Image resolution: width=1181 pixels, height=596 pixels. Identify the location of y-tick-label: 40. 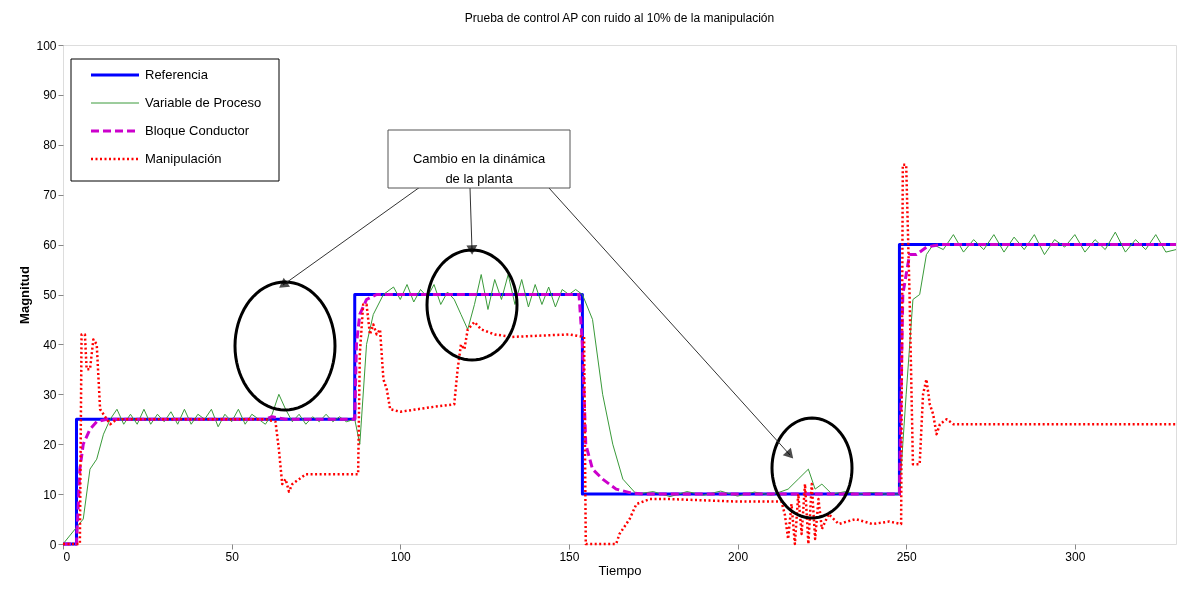
(50, 344).